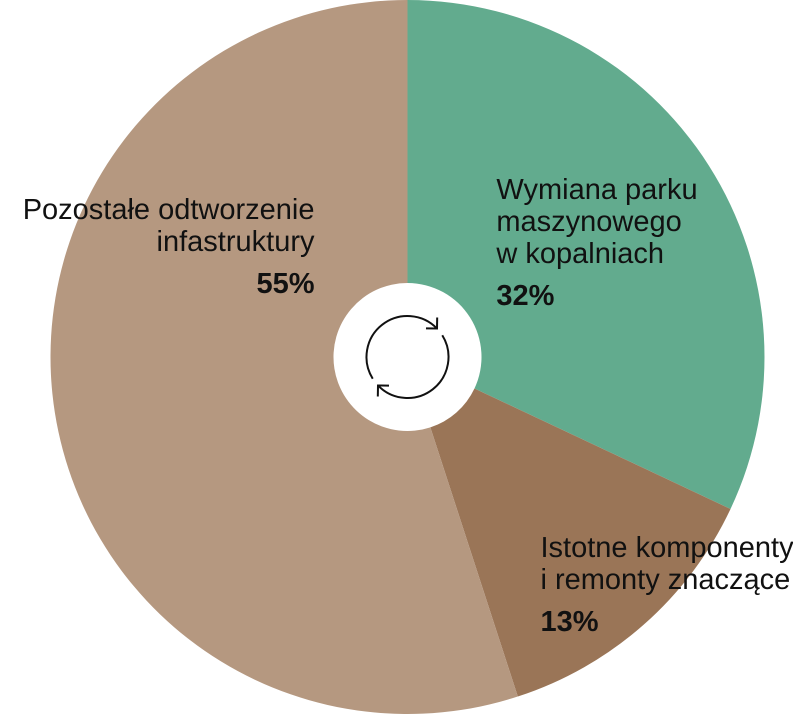 This screenshot has width=793, height=714. I want to click on slice-label: Wymiana parku maszynowego w kopalniach, so click(596, 222).